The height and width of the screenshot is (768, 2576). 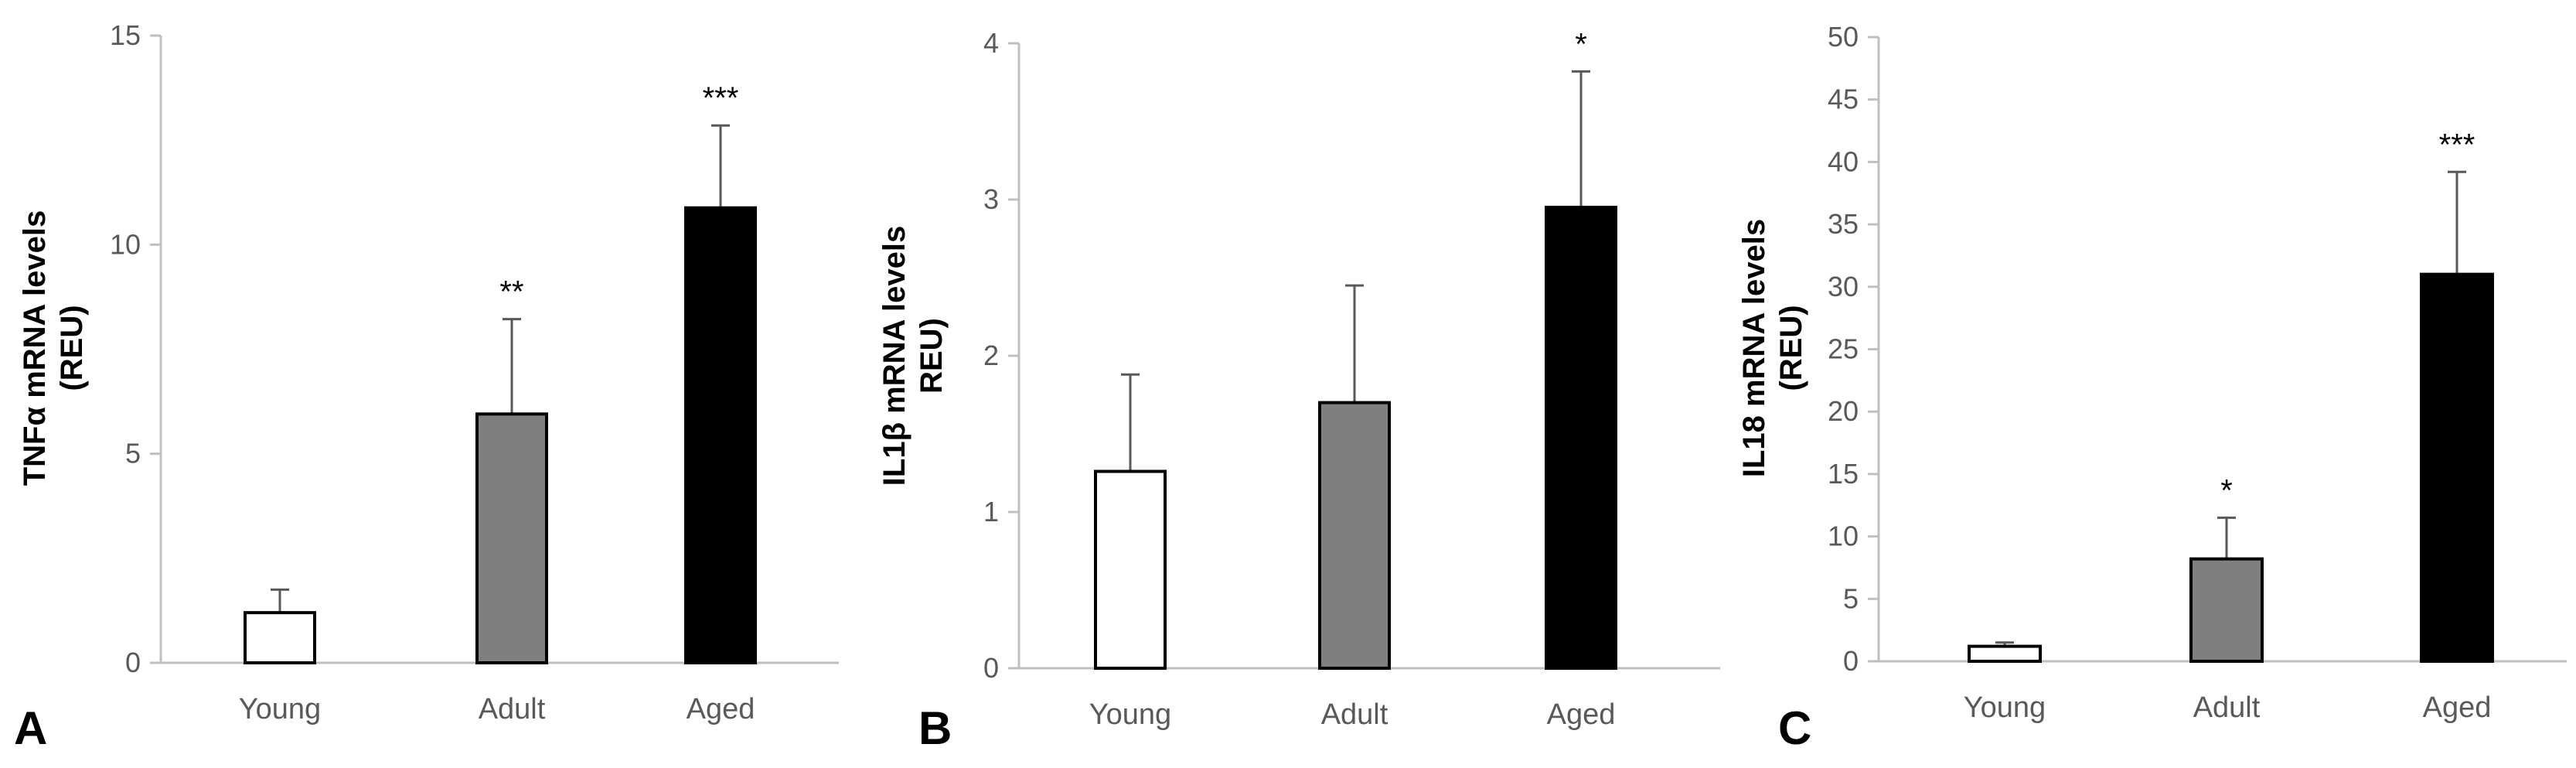 What do you see at coordinates (280, 637) in the screenshot?
I see `panel-a-bar-young` at bounding box center [280, 637].